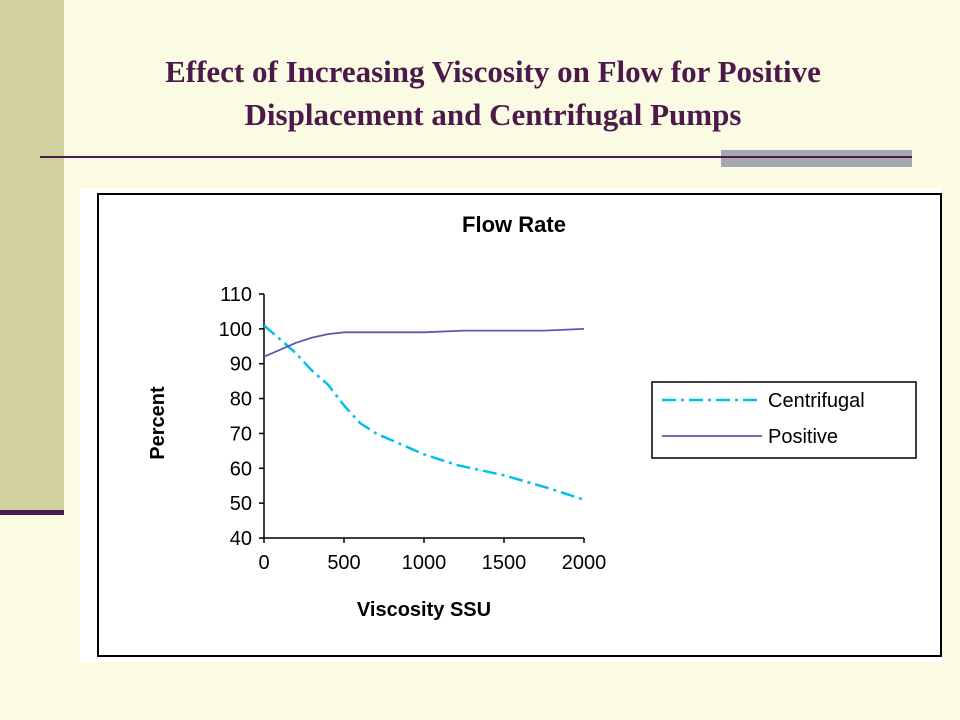  Describe the element at coordinates (493, 114) in the screenshot. I see `slide-title-line-2: Displacement and Centrifugal Pumps` at that location.